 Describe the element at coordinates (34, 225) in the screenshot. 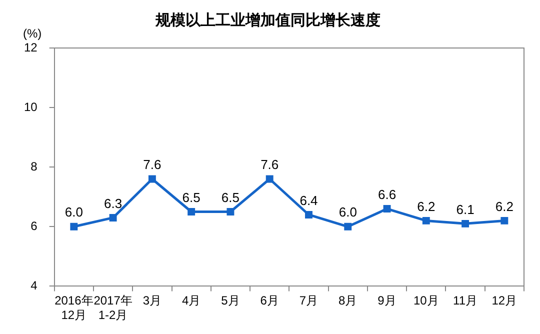

I see `y-tick-label: 6` at that location.